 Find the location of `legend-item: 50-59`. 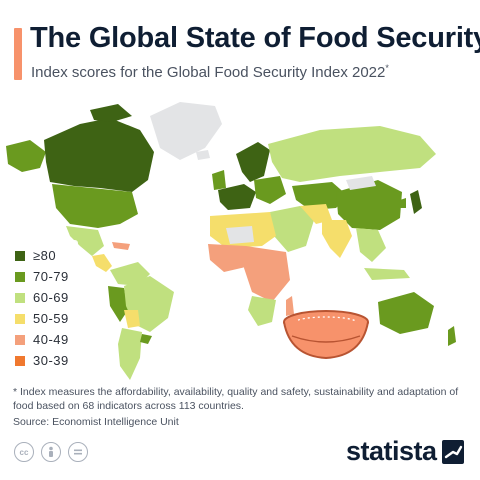

legend-item: 50-59 is located at coordinates (43, 318).